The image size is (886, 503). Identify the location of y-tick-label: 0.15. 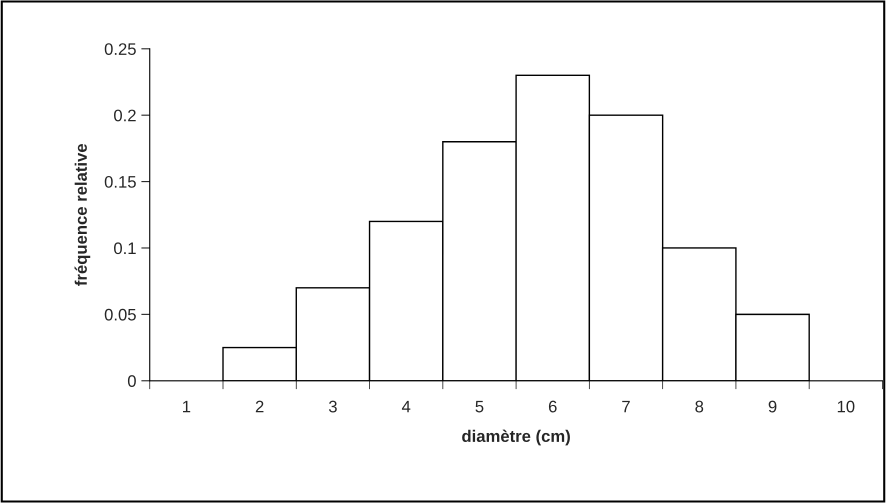
(120, 182).